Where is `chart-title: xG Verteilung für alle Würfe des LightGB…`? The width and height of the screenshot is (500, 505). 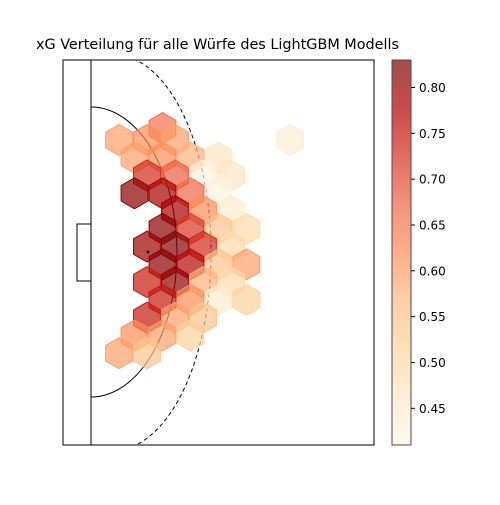 chart-title: xG Verteilung für alle Würfe des LightGB… is located at coordinates (217, 45).